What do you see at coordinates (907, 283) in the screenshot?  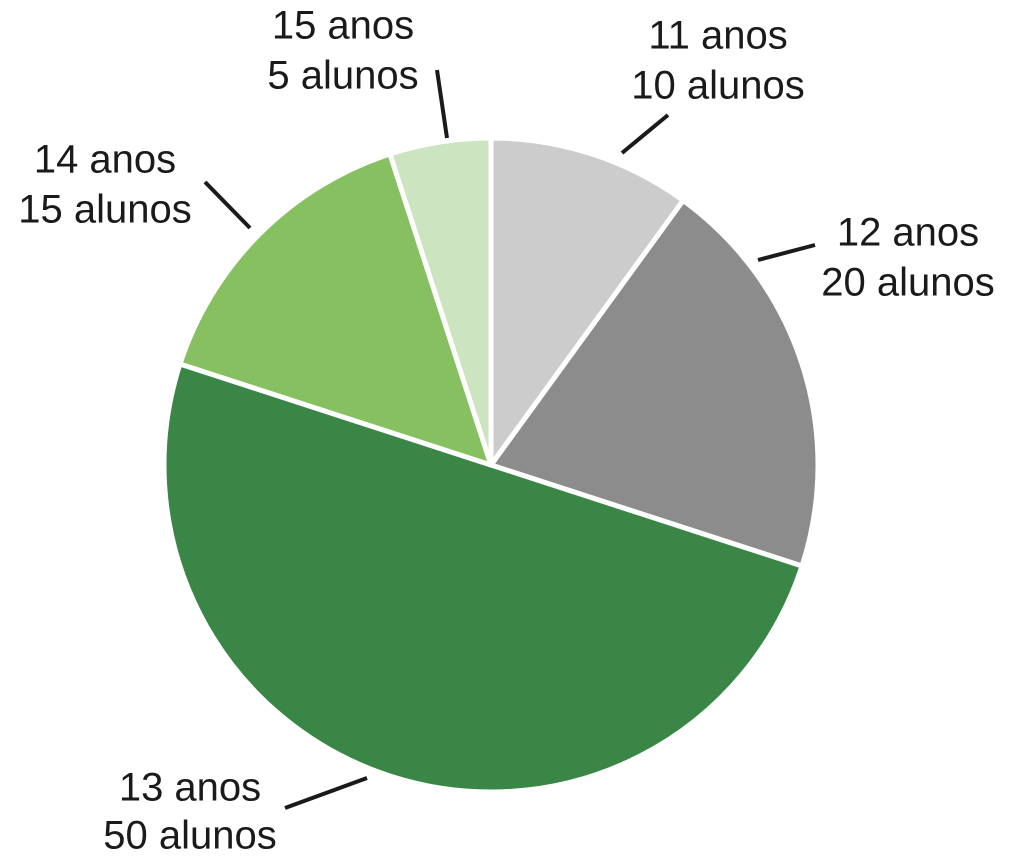 I see `value-label: 20 alunos` at bounding box center [907, 283].